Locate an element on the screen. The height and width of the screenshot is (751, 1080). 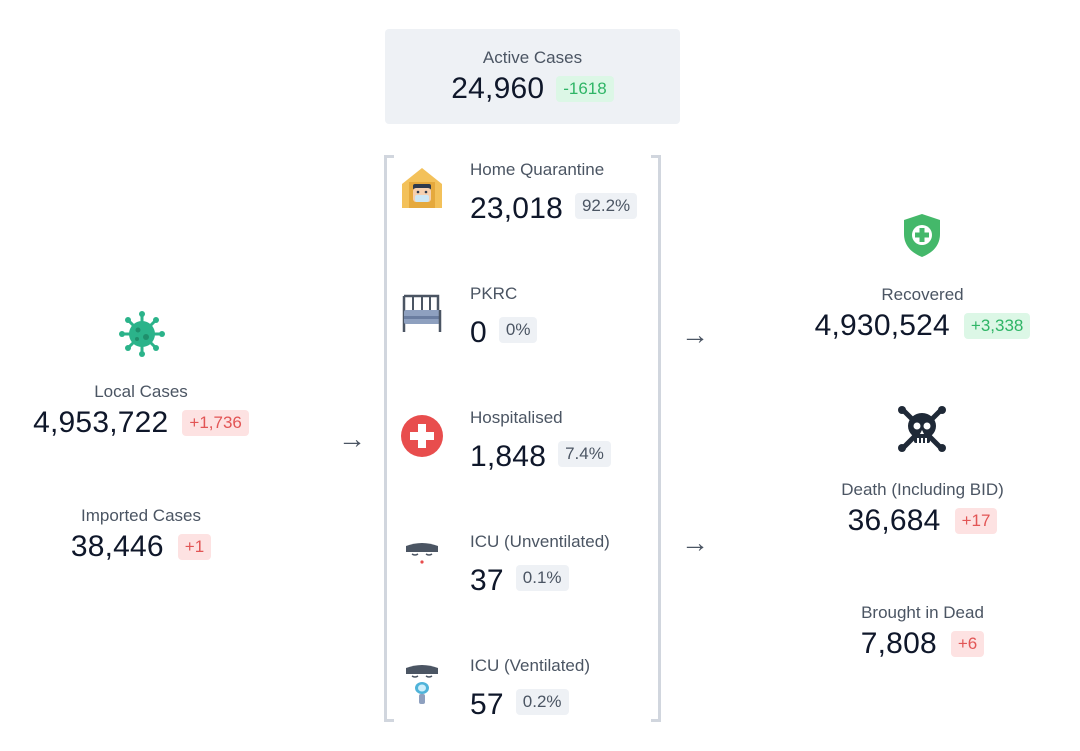
recovered-value: 4,930,524 is located at coordinates (882, 325).